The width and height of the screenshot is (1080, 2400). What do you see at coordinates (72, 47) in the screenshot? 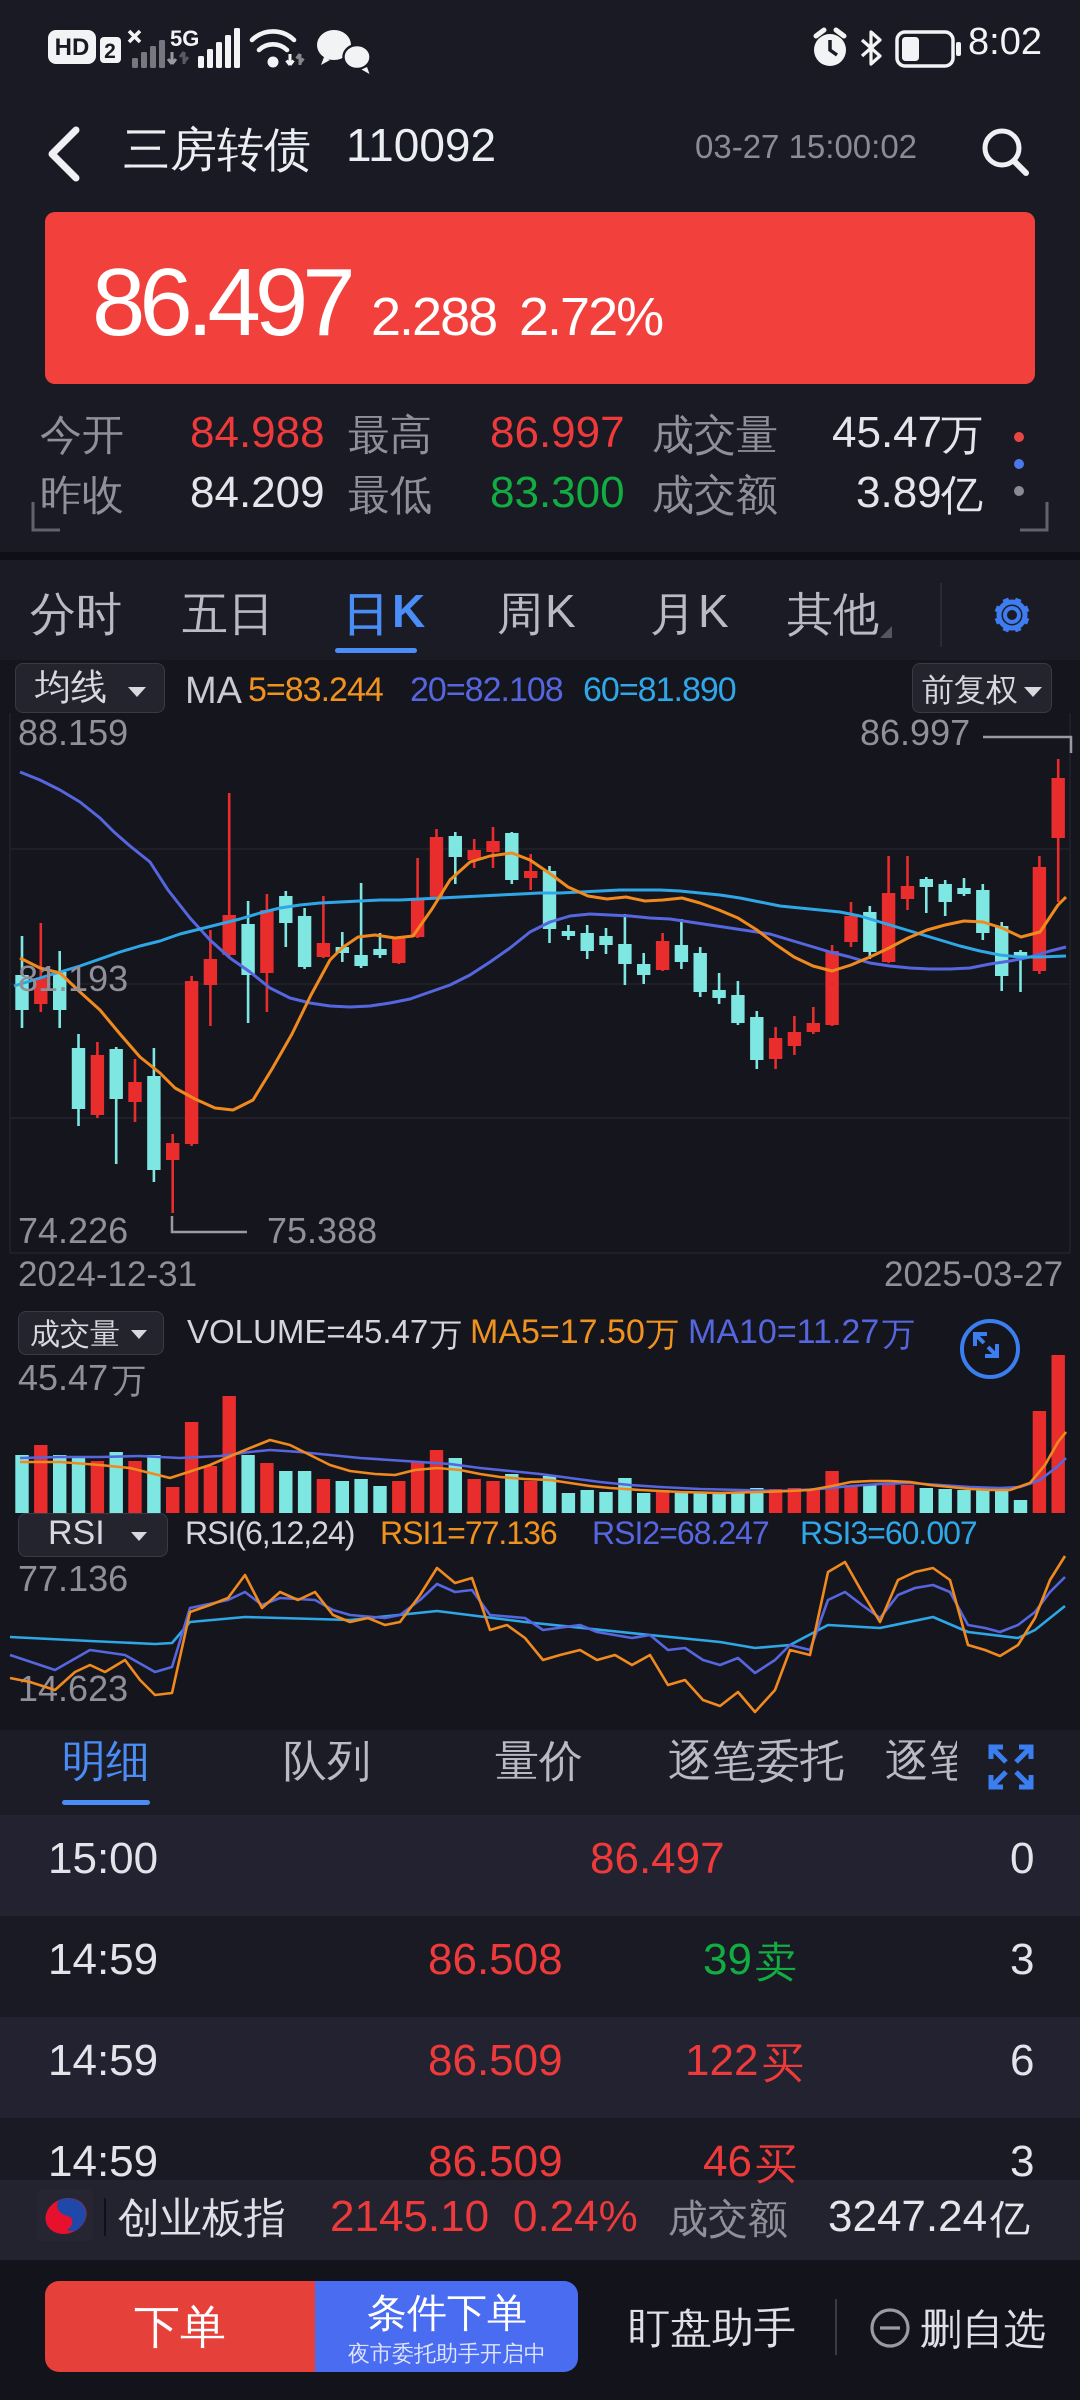
I see `svg-text: HD` at bounding box center [72, 47].